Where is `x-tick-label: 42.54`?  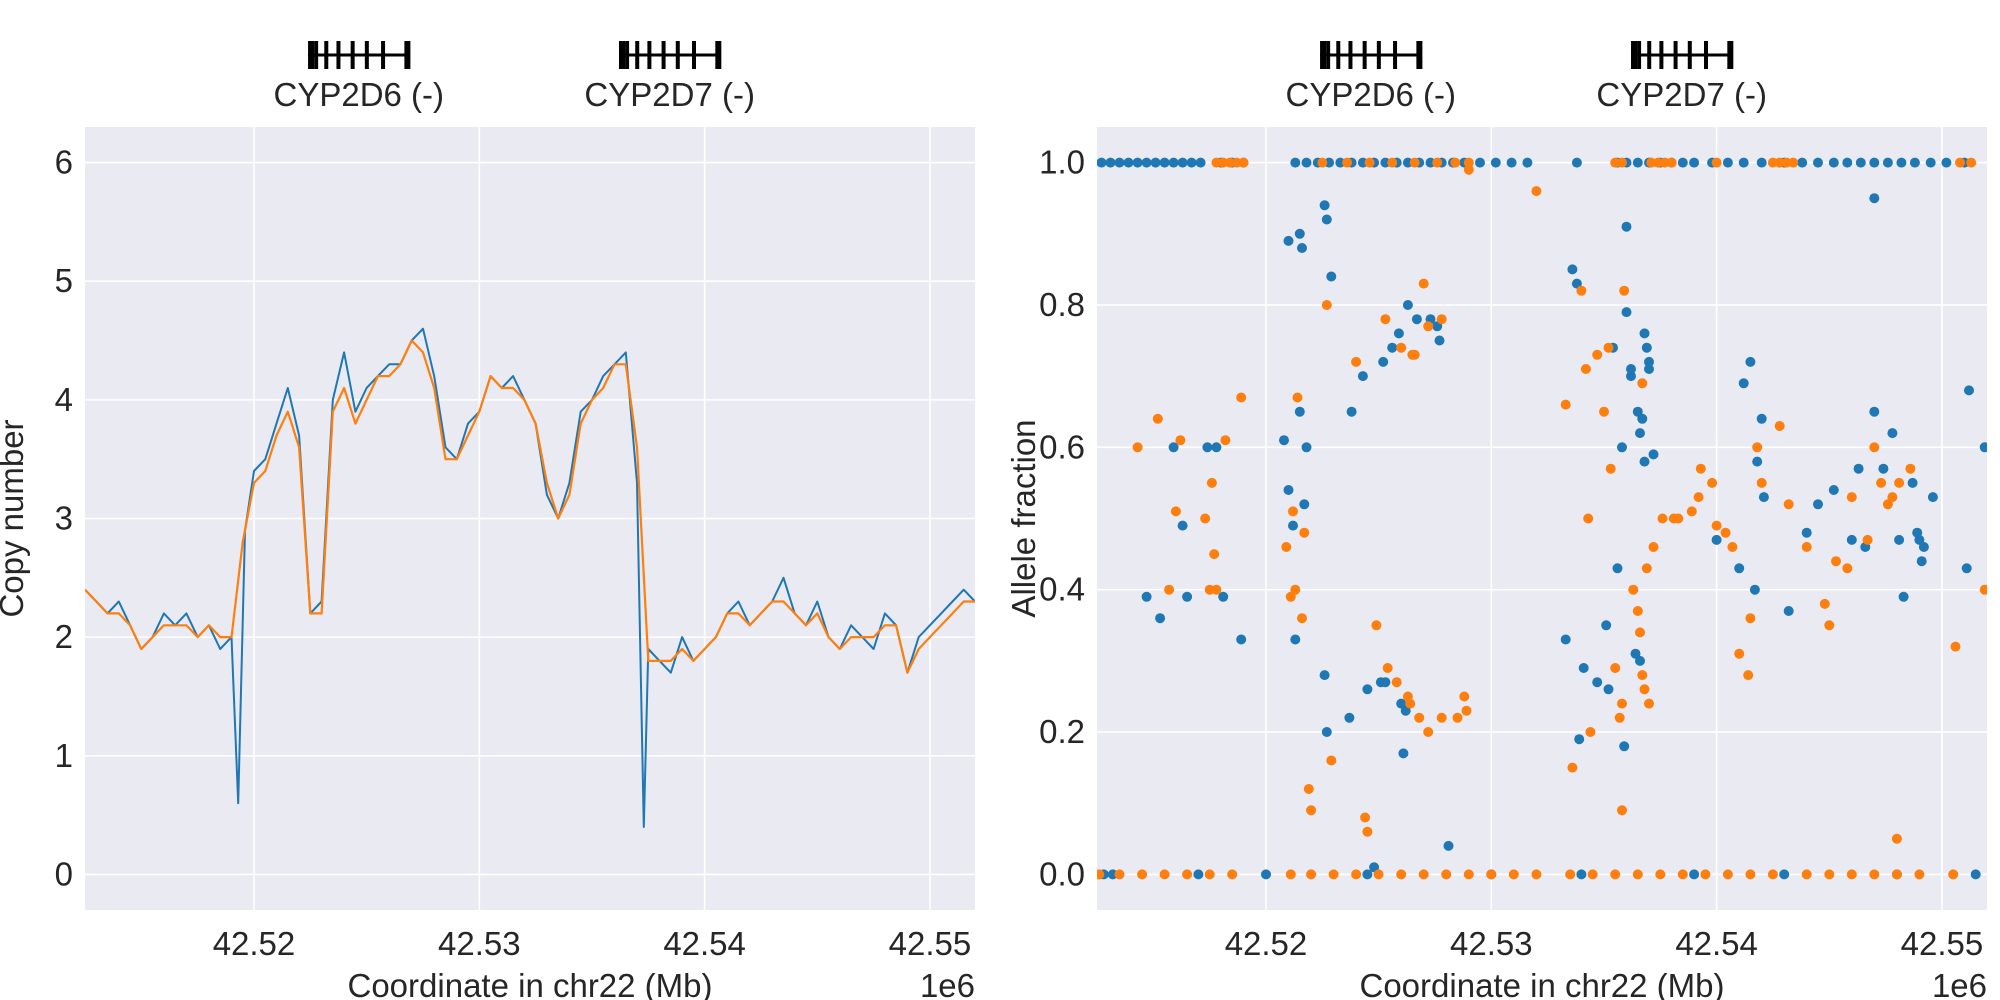 x-tick-label: 42.54 is located at coordinates (1716, 943).